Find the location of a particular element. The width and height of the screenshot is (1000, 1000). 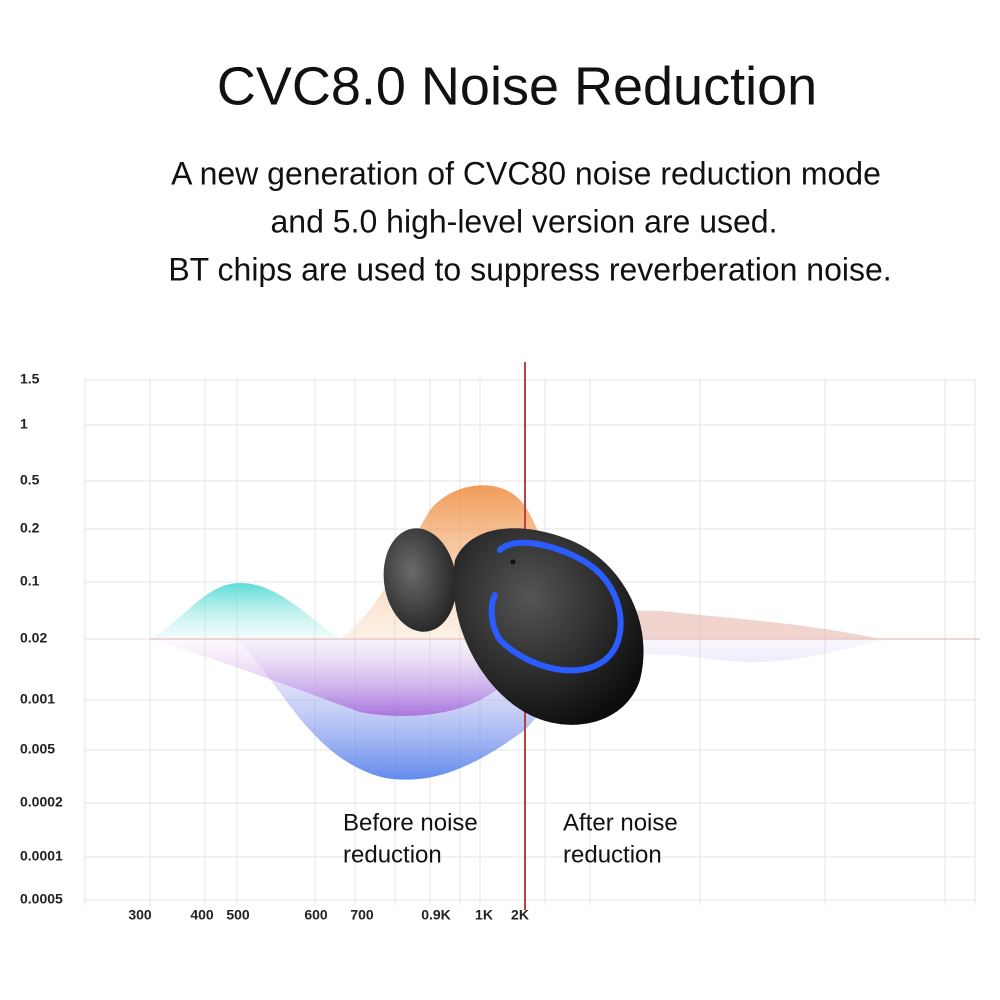

y-label: 1 is located at coordinates (24, 424).